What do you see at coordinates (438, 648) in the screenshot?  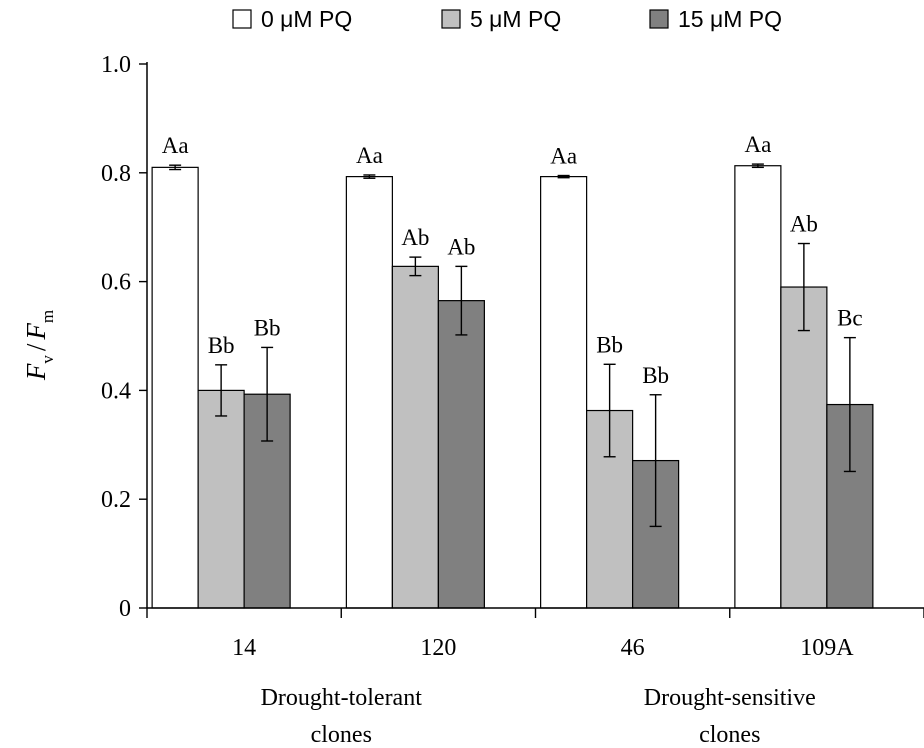 I see `x-tick-label-120: 120` at bounding box center [438, 648].